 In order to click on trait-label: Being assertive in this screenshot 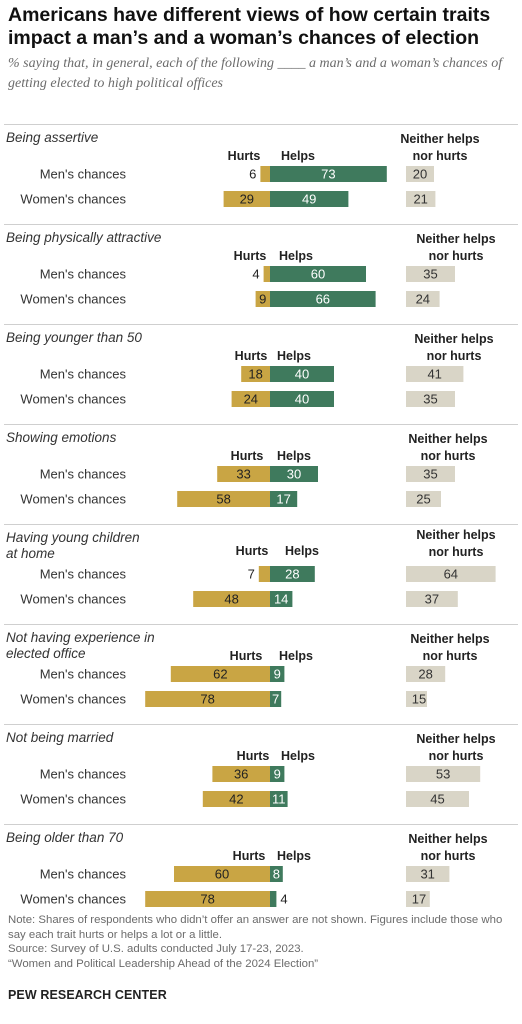, I will do `click(52, 137)`.